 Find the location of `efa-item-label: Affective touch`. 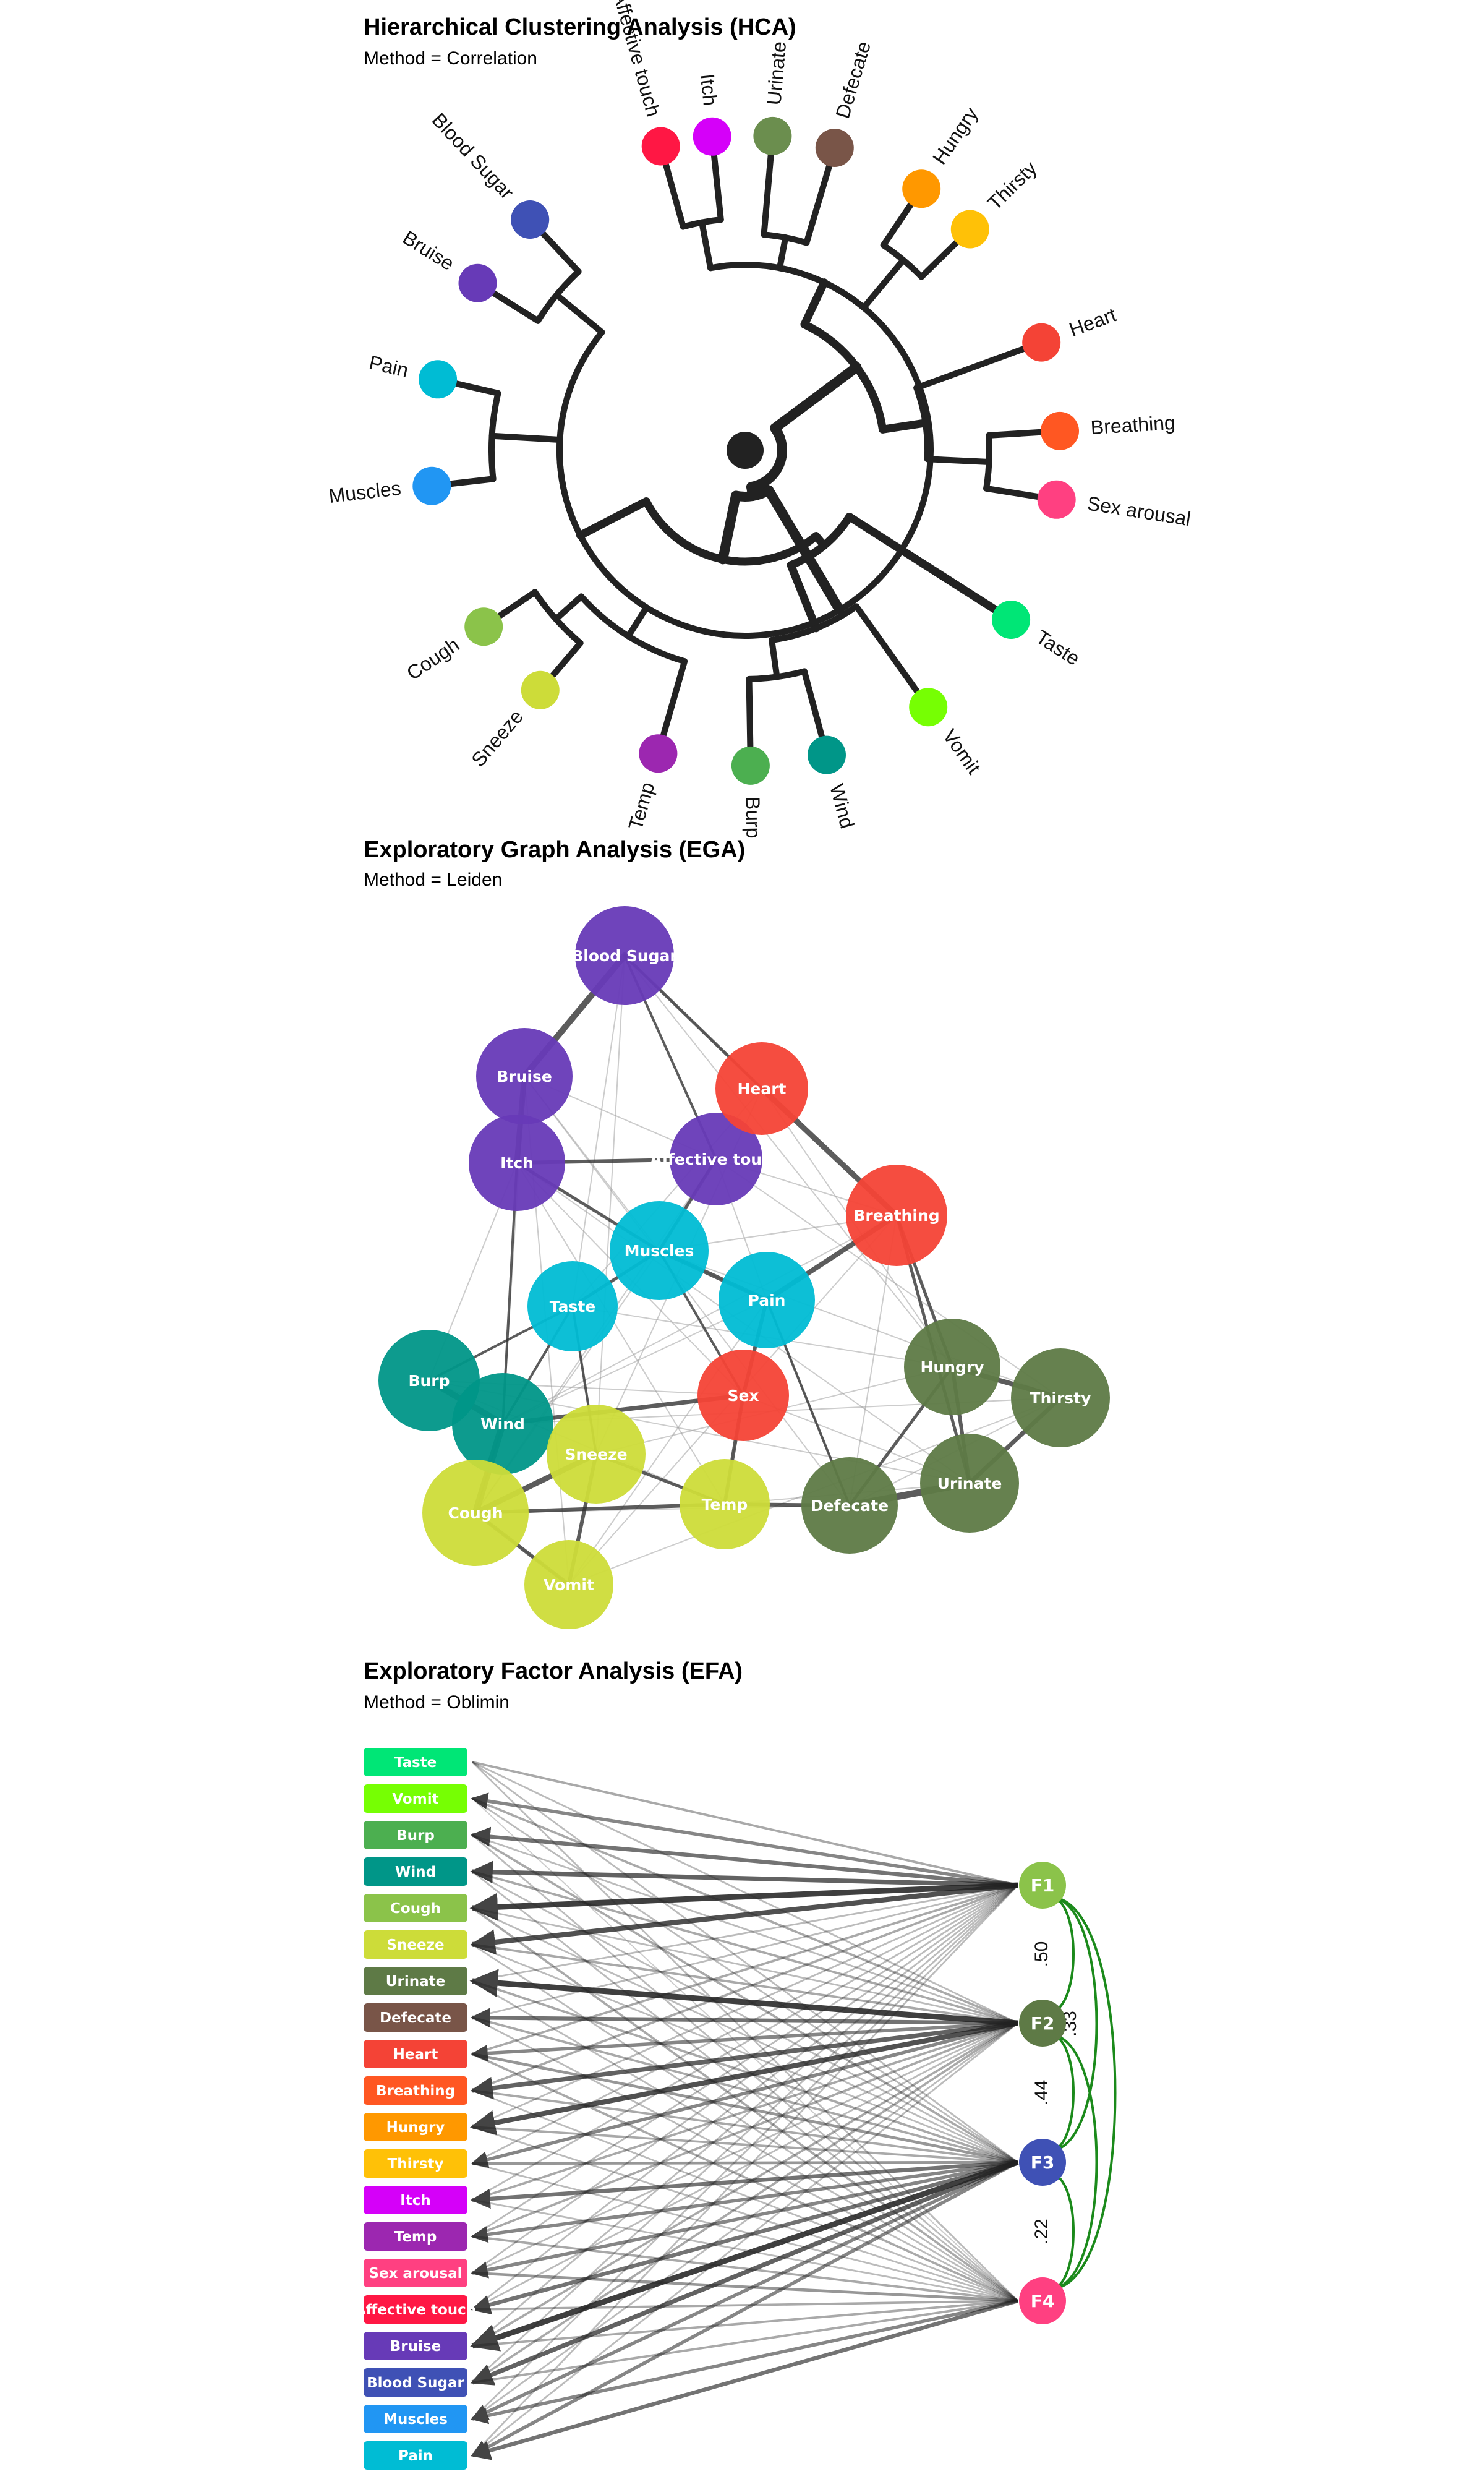

efa-item-label: Affective touch is located at coordinates (415, 2310).